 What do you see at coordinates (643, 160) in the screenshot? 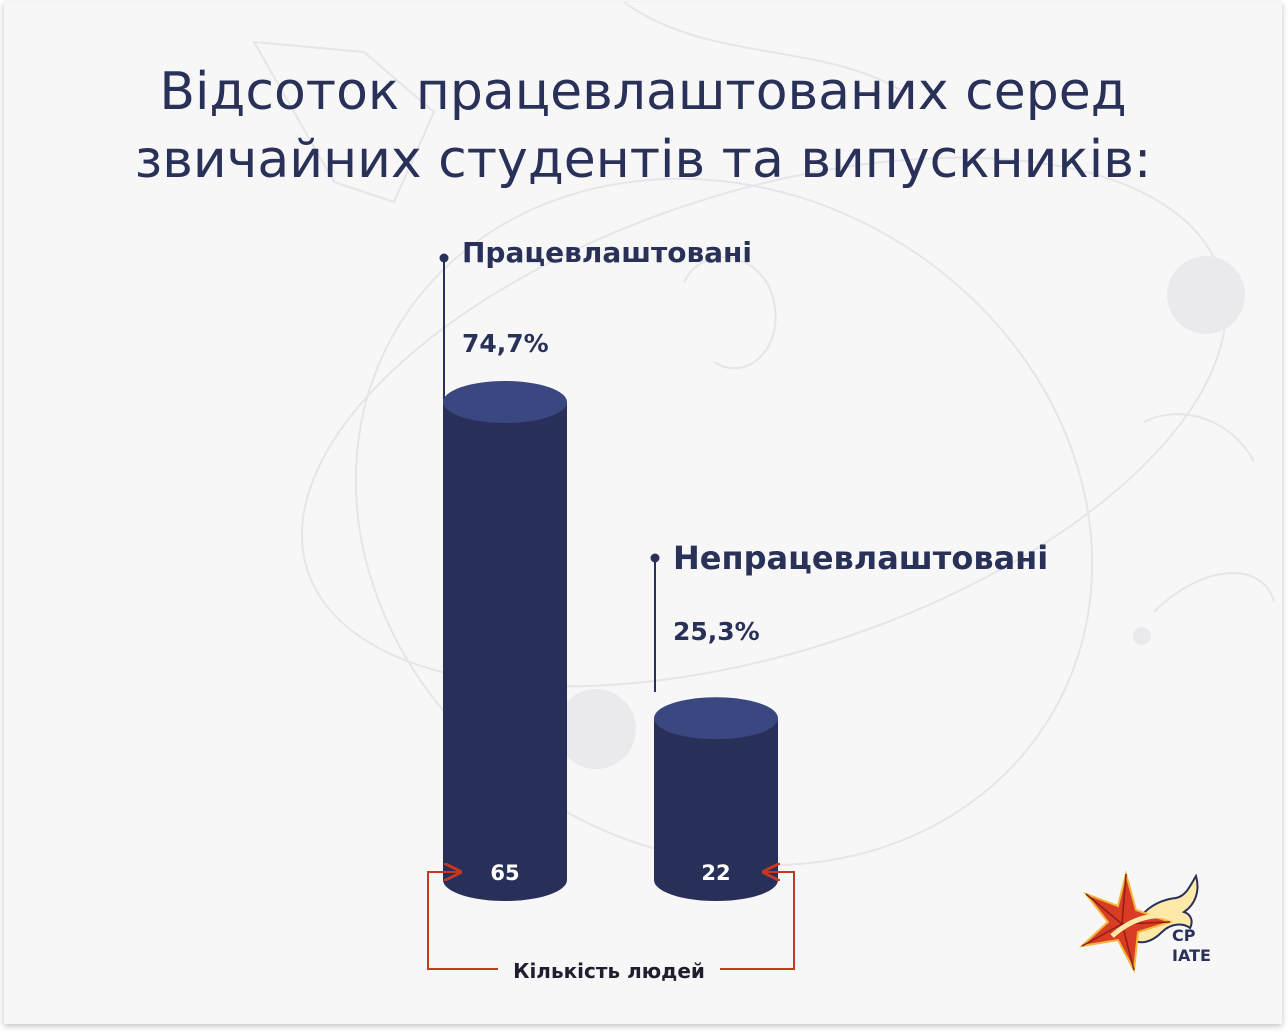
I see `title-line-2: звичайних студентів та випускників:` at bounding box center [643, 160].